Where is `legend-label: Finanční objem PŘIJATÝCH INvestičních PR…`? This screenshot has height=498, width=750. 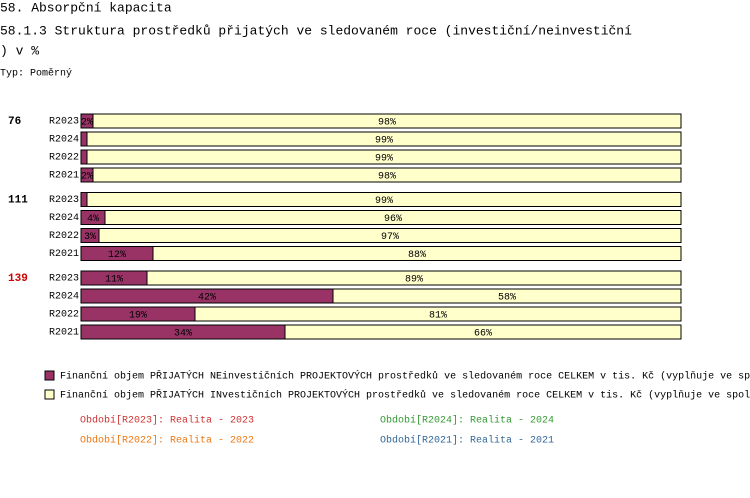 legend-label: Finanční objem PŘIJATÝCH INvestičních PR… is located at coordinates (405, 395).